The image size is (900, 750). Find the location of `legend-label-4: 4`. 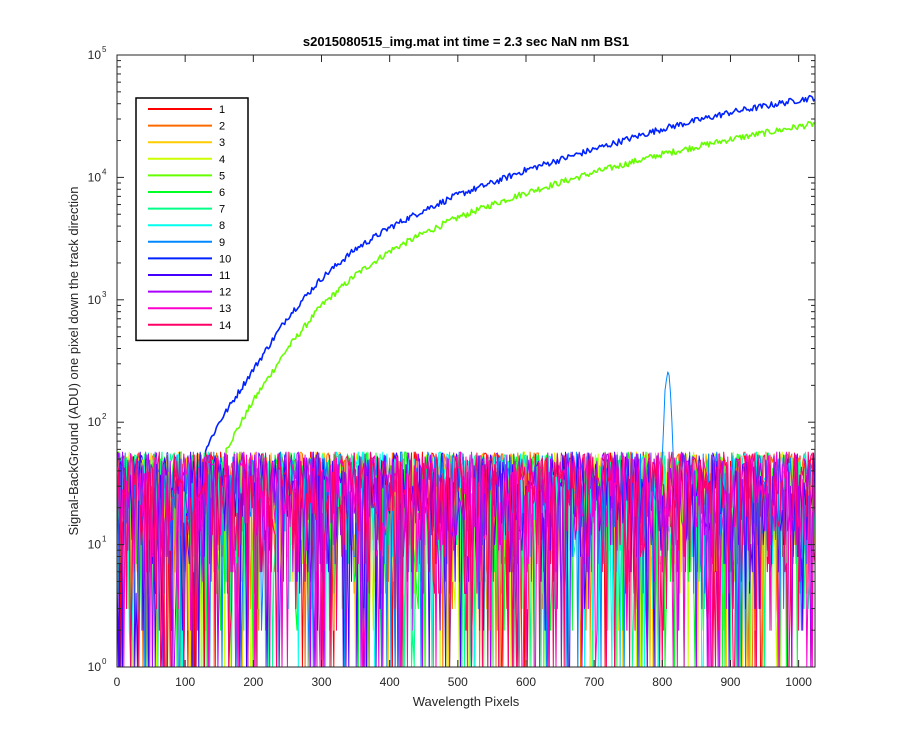

legend-label-4: 4 is located at coordinates (222, 160).